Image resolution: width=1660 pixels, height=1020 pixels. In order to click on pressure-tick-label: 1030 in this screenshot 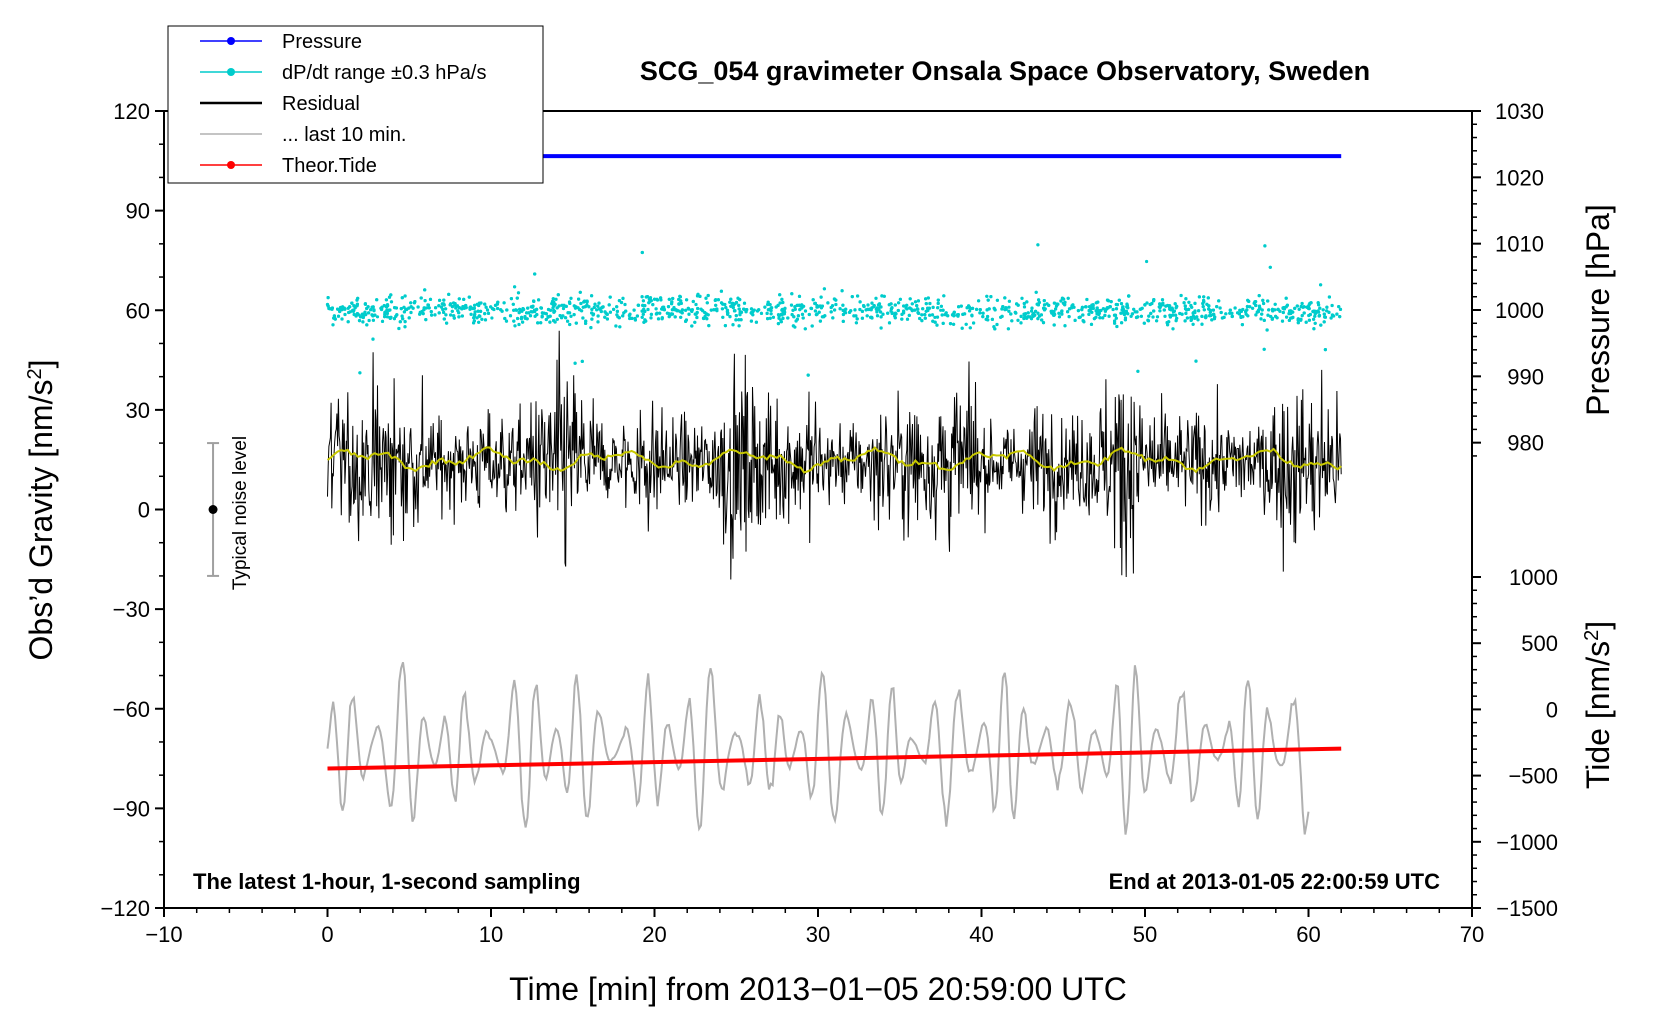, I will do `click(1519, 111)`.